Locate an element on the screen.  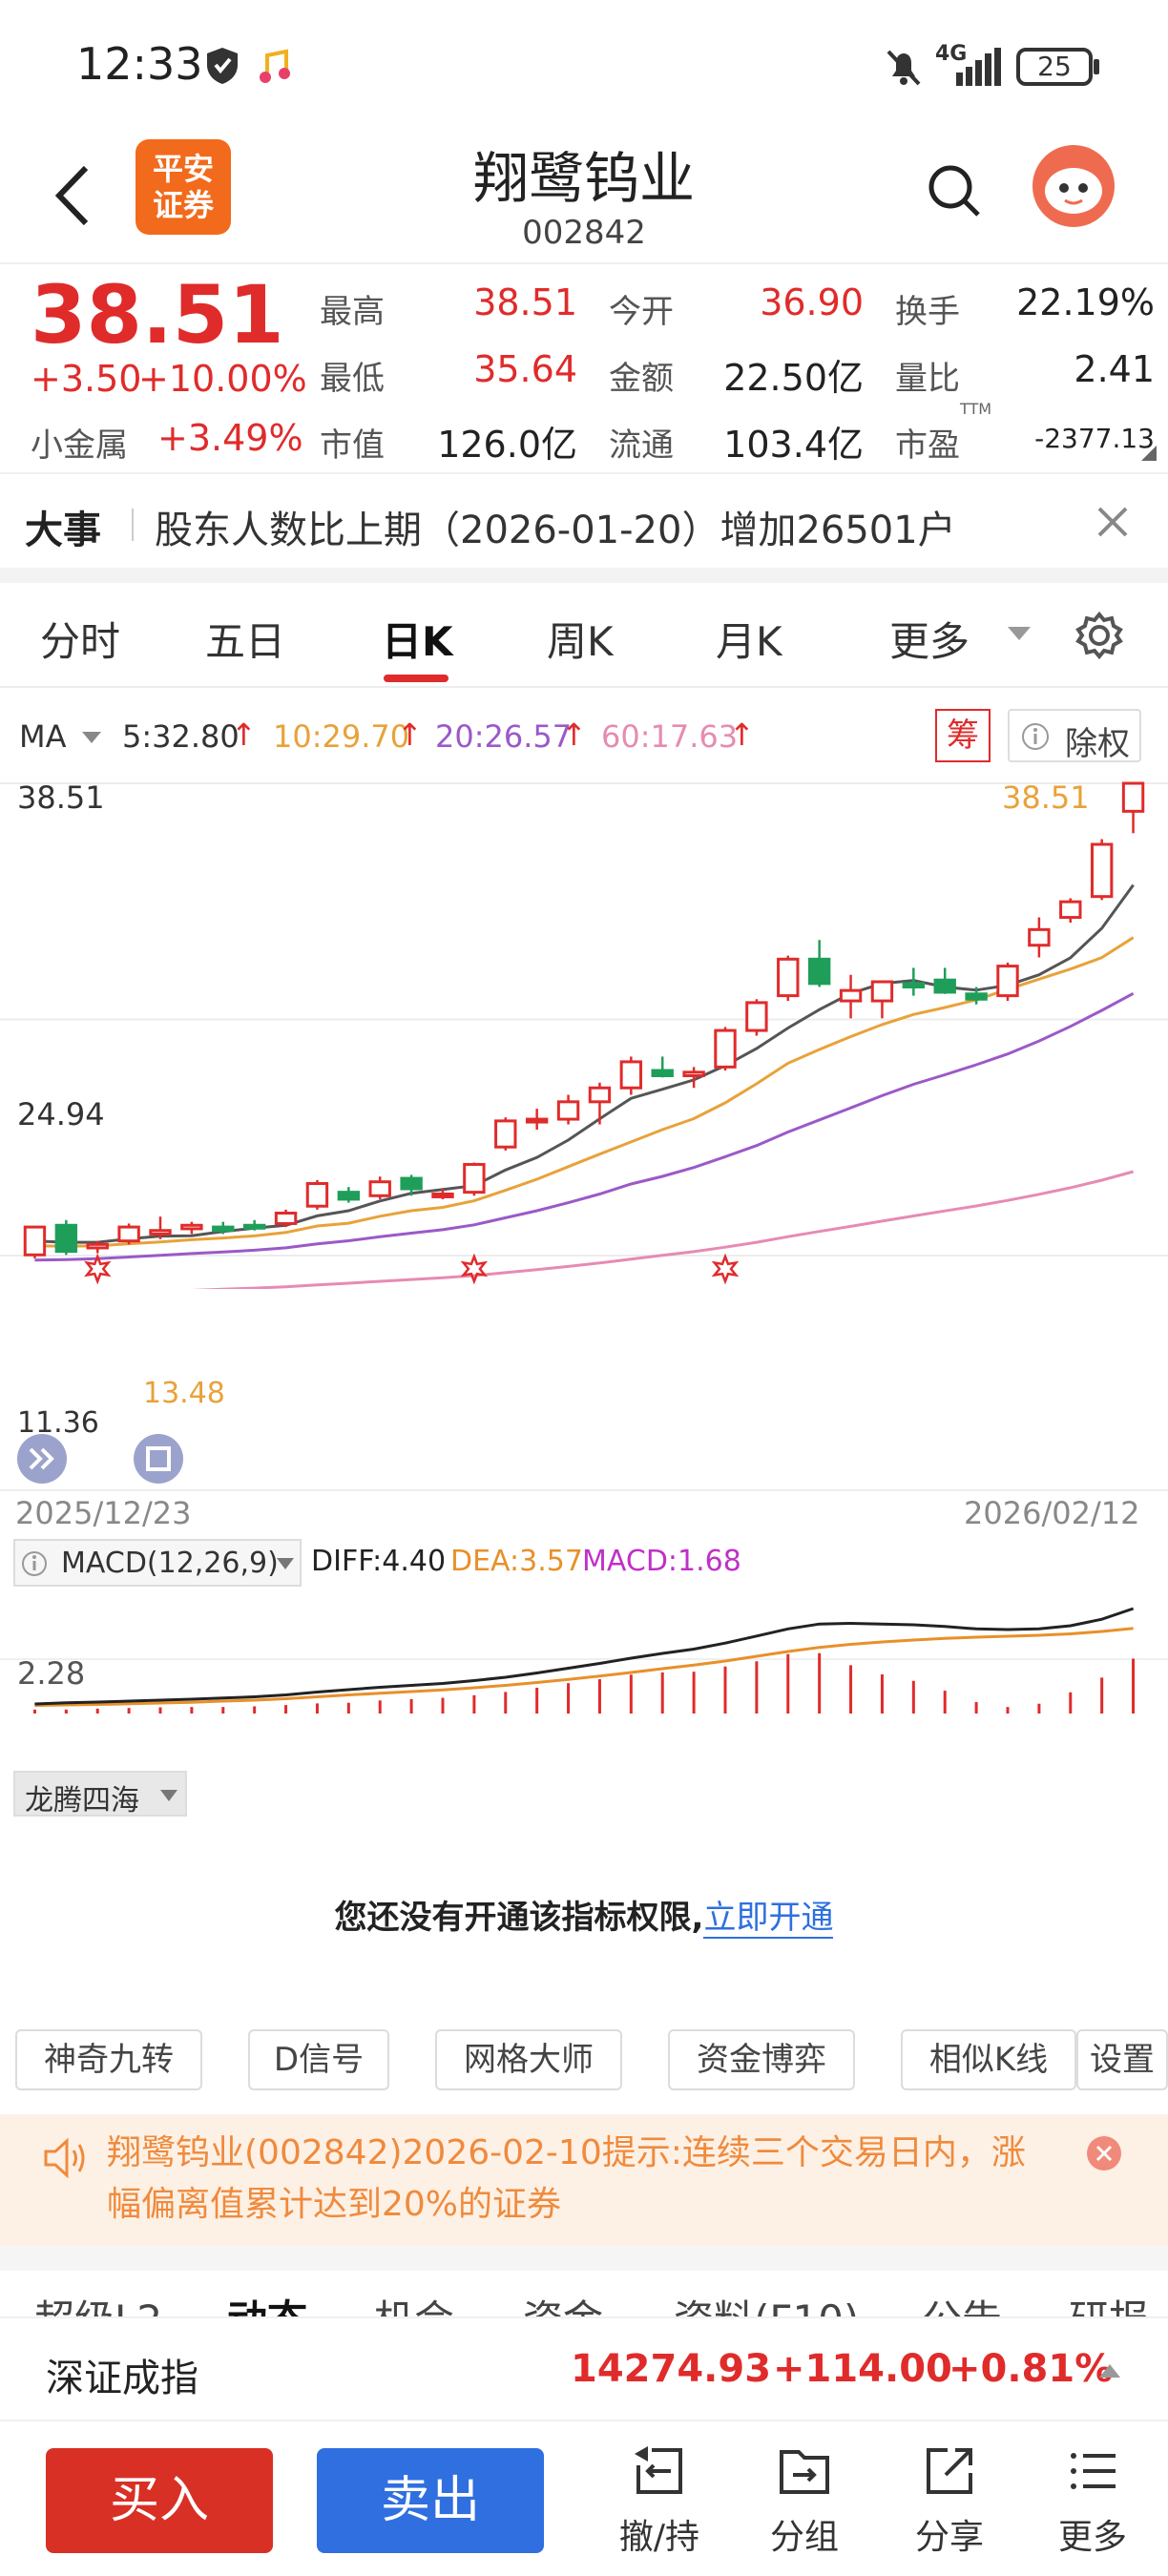
ma-label: MA is located at coordinates (43, 736).